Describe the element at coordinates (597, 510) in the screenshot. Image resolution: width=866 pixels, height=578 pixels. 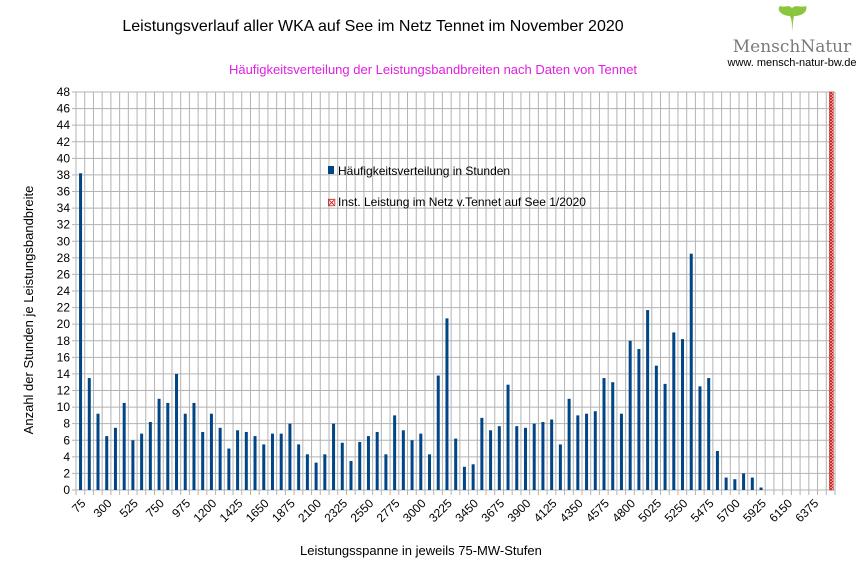
I see `x-tick-label: 4575` at that location.